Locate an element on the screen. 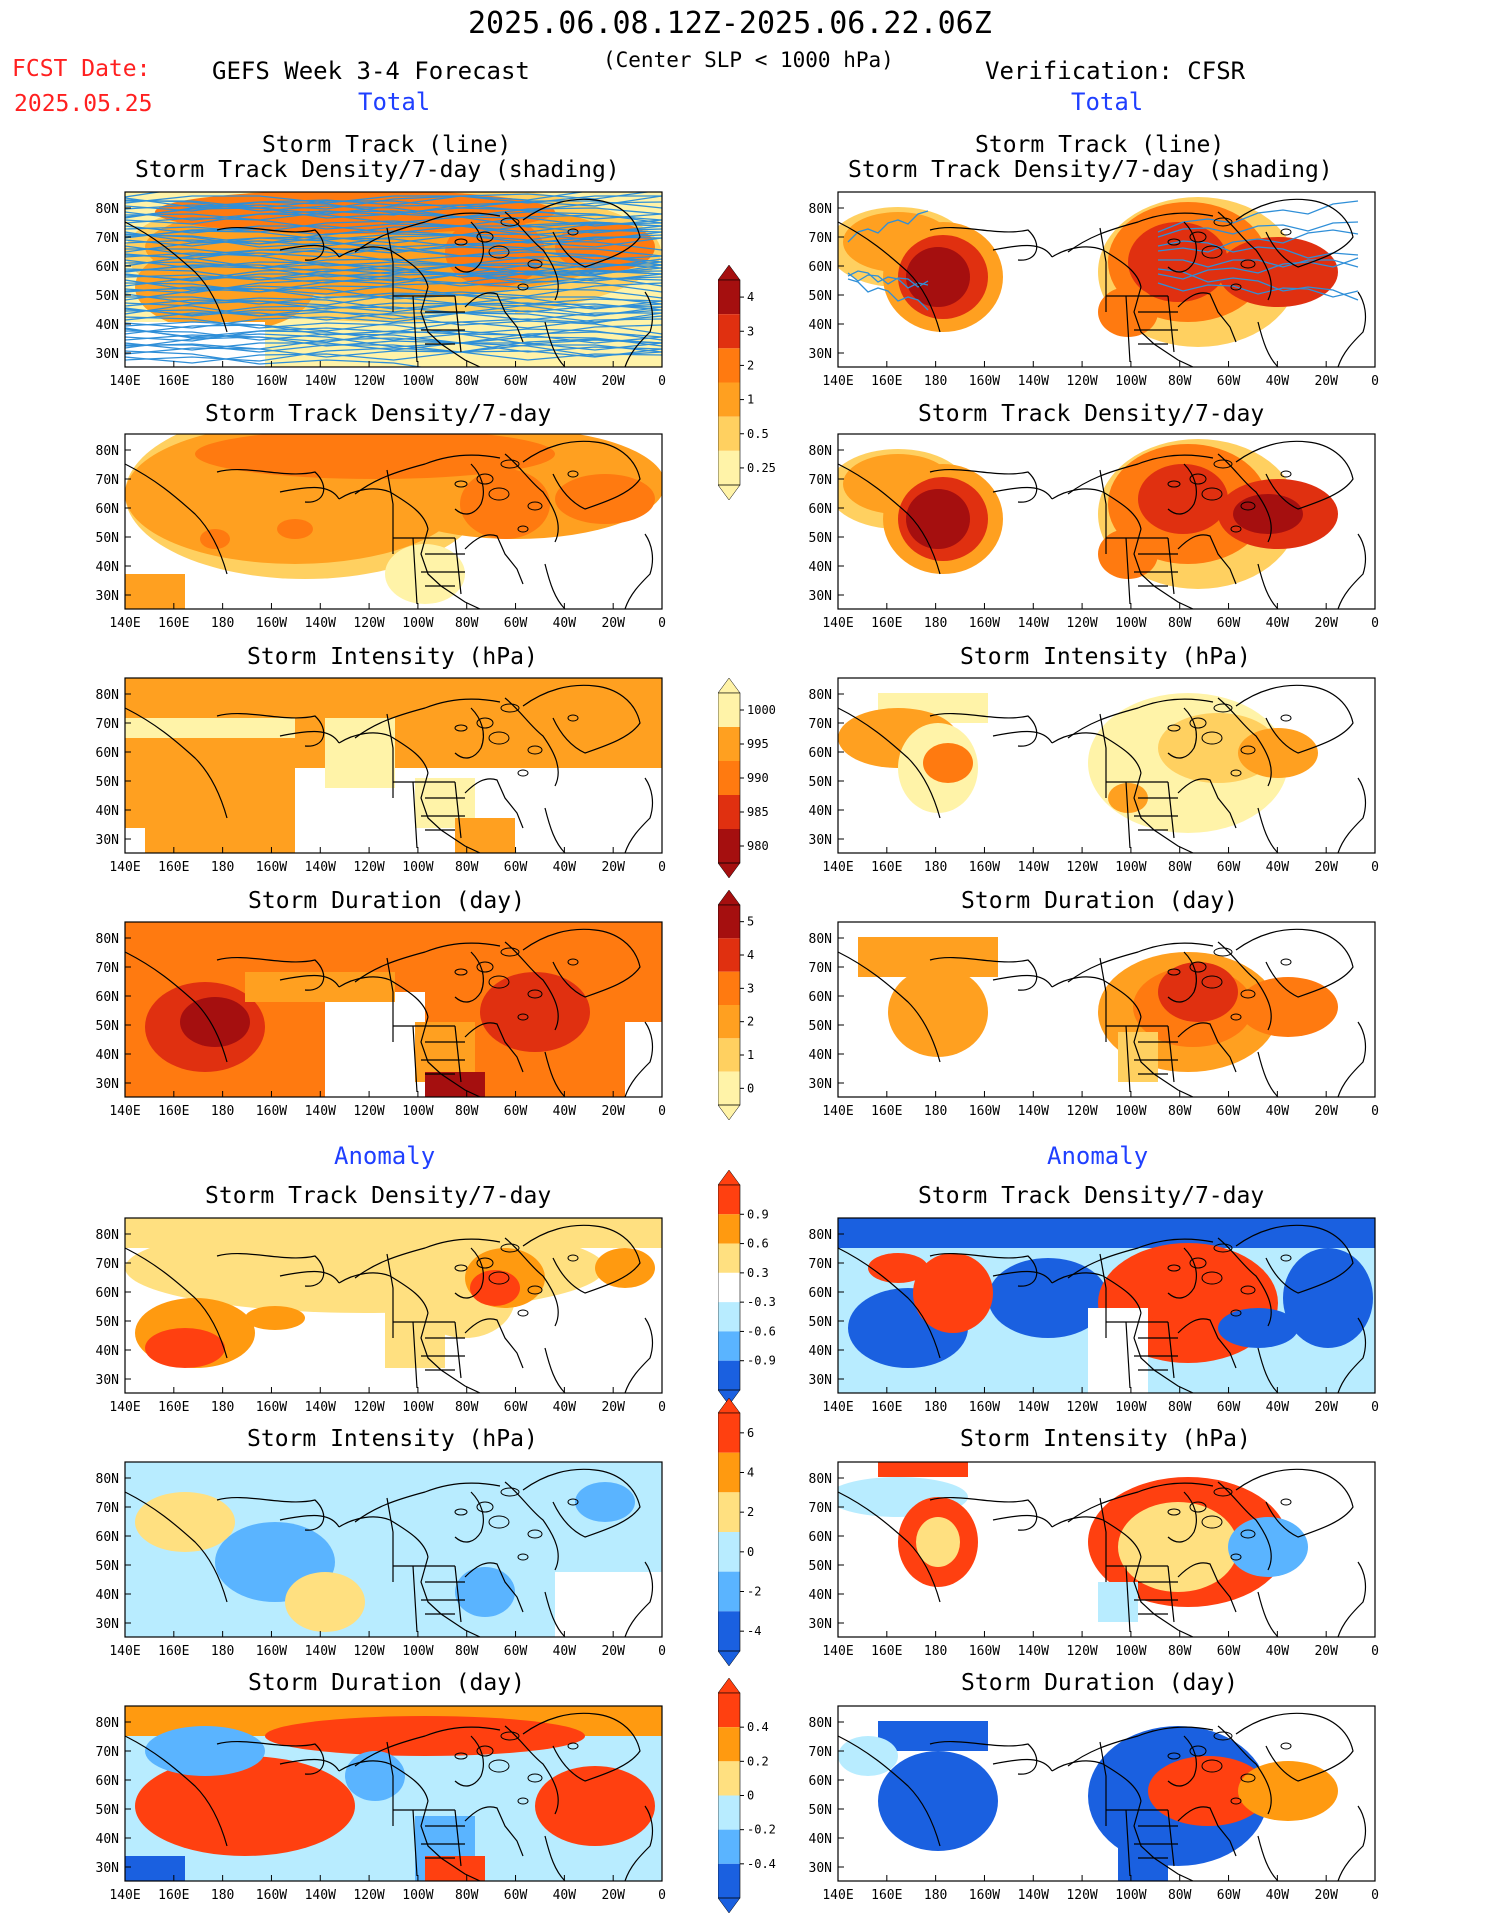 The width and height of the screenshot is (1487, 1925). colorbar-label: -2 is located at coordinates (754, 1592).